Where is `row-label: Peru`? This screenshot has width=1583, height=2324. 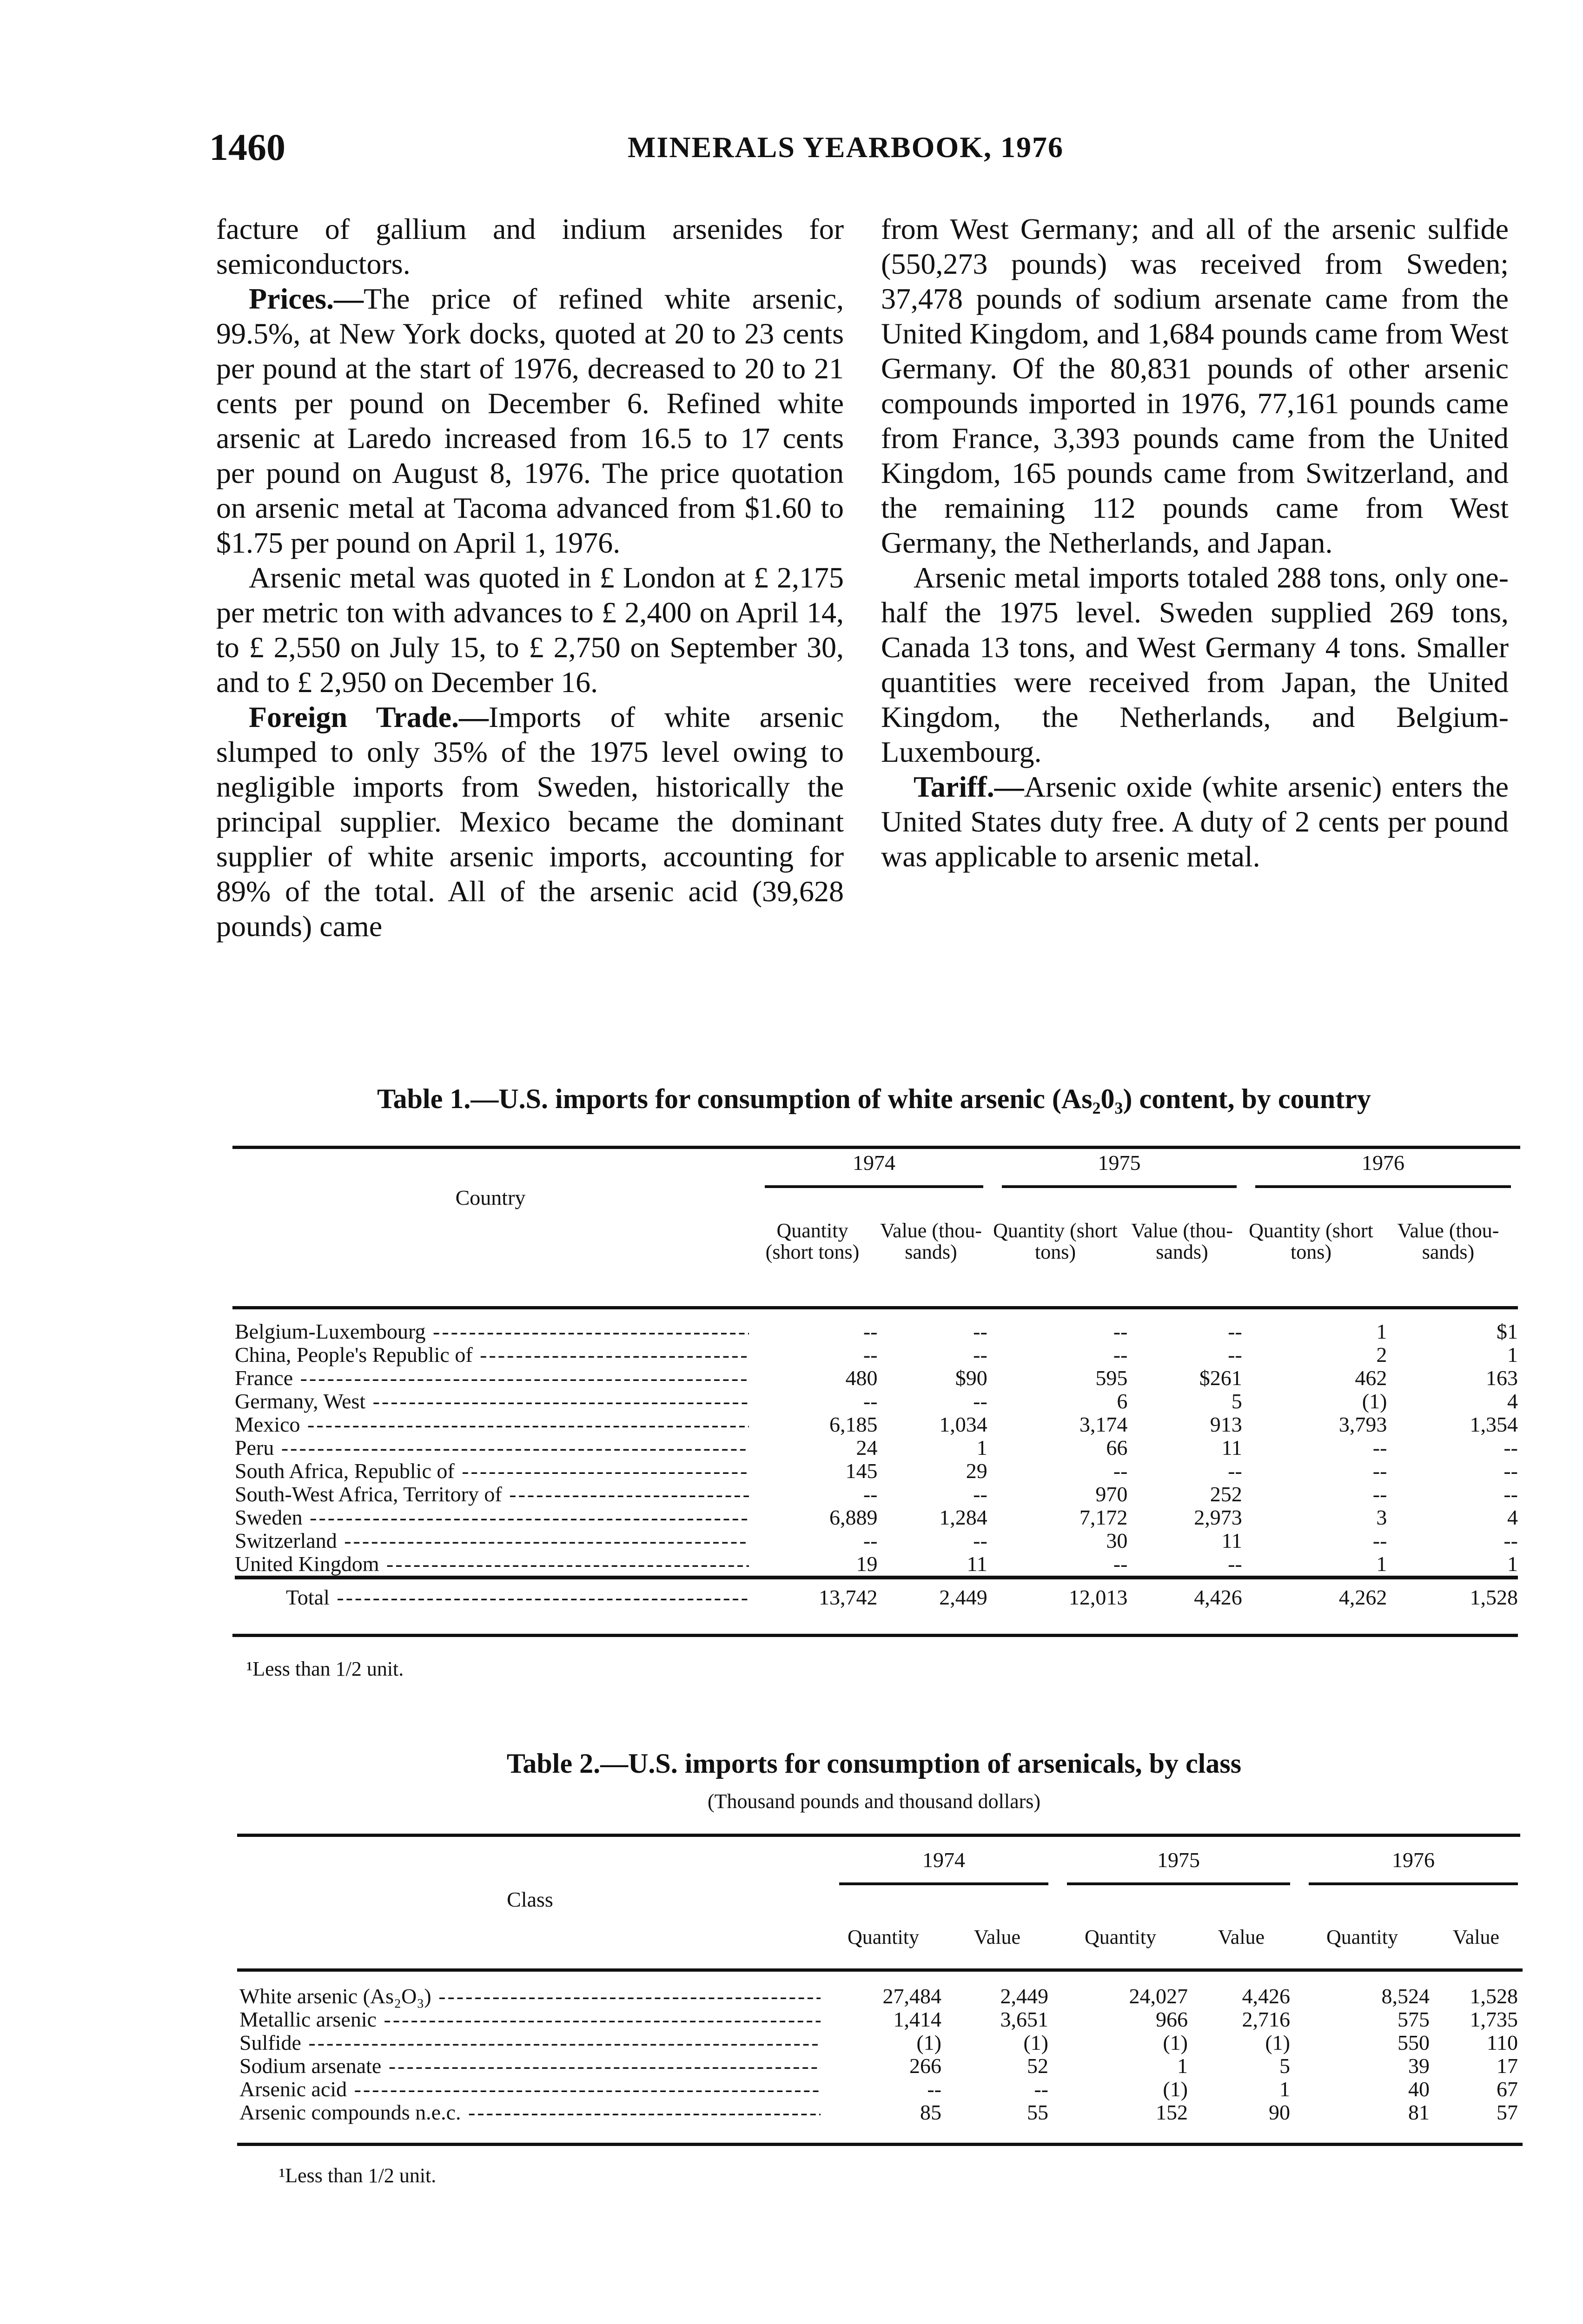 row-label: Peru is located at coordinates (254, 1447).